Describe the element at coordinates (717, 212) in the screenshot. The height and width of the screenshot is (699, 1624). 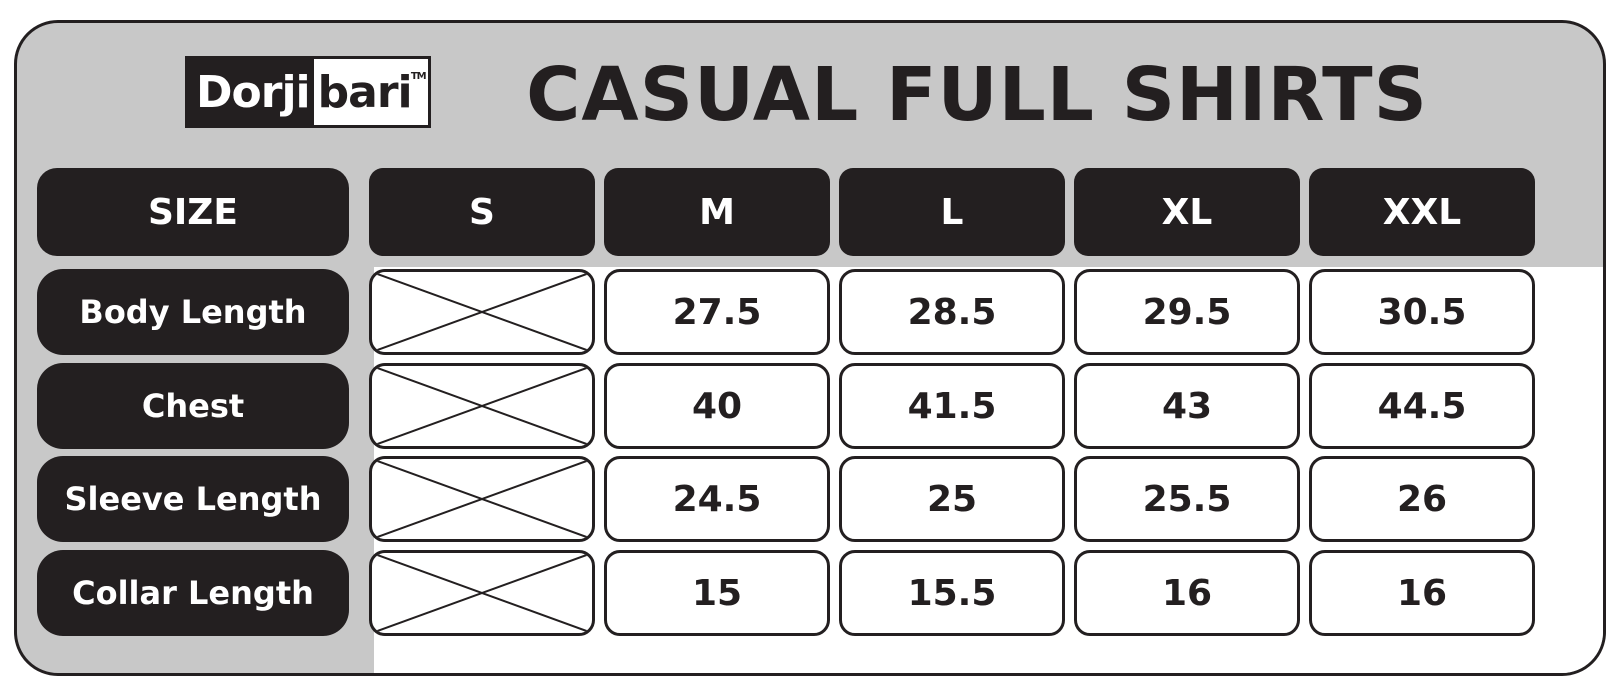
I see `header-size-m: M` at that location.